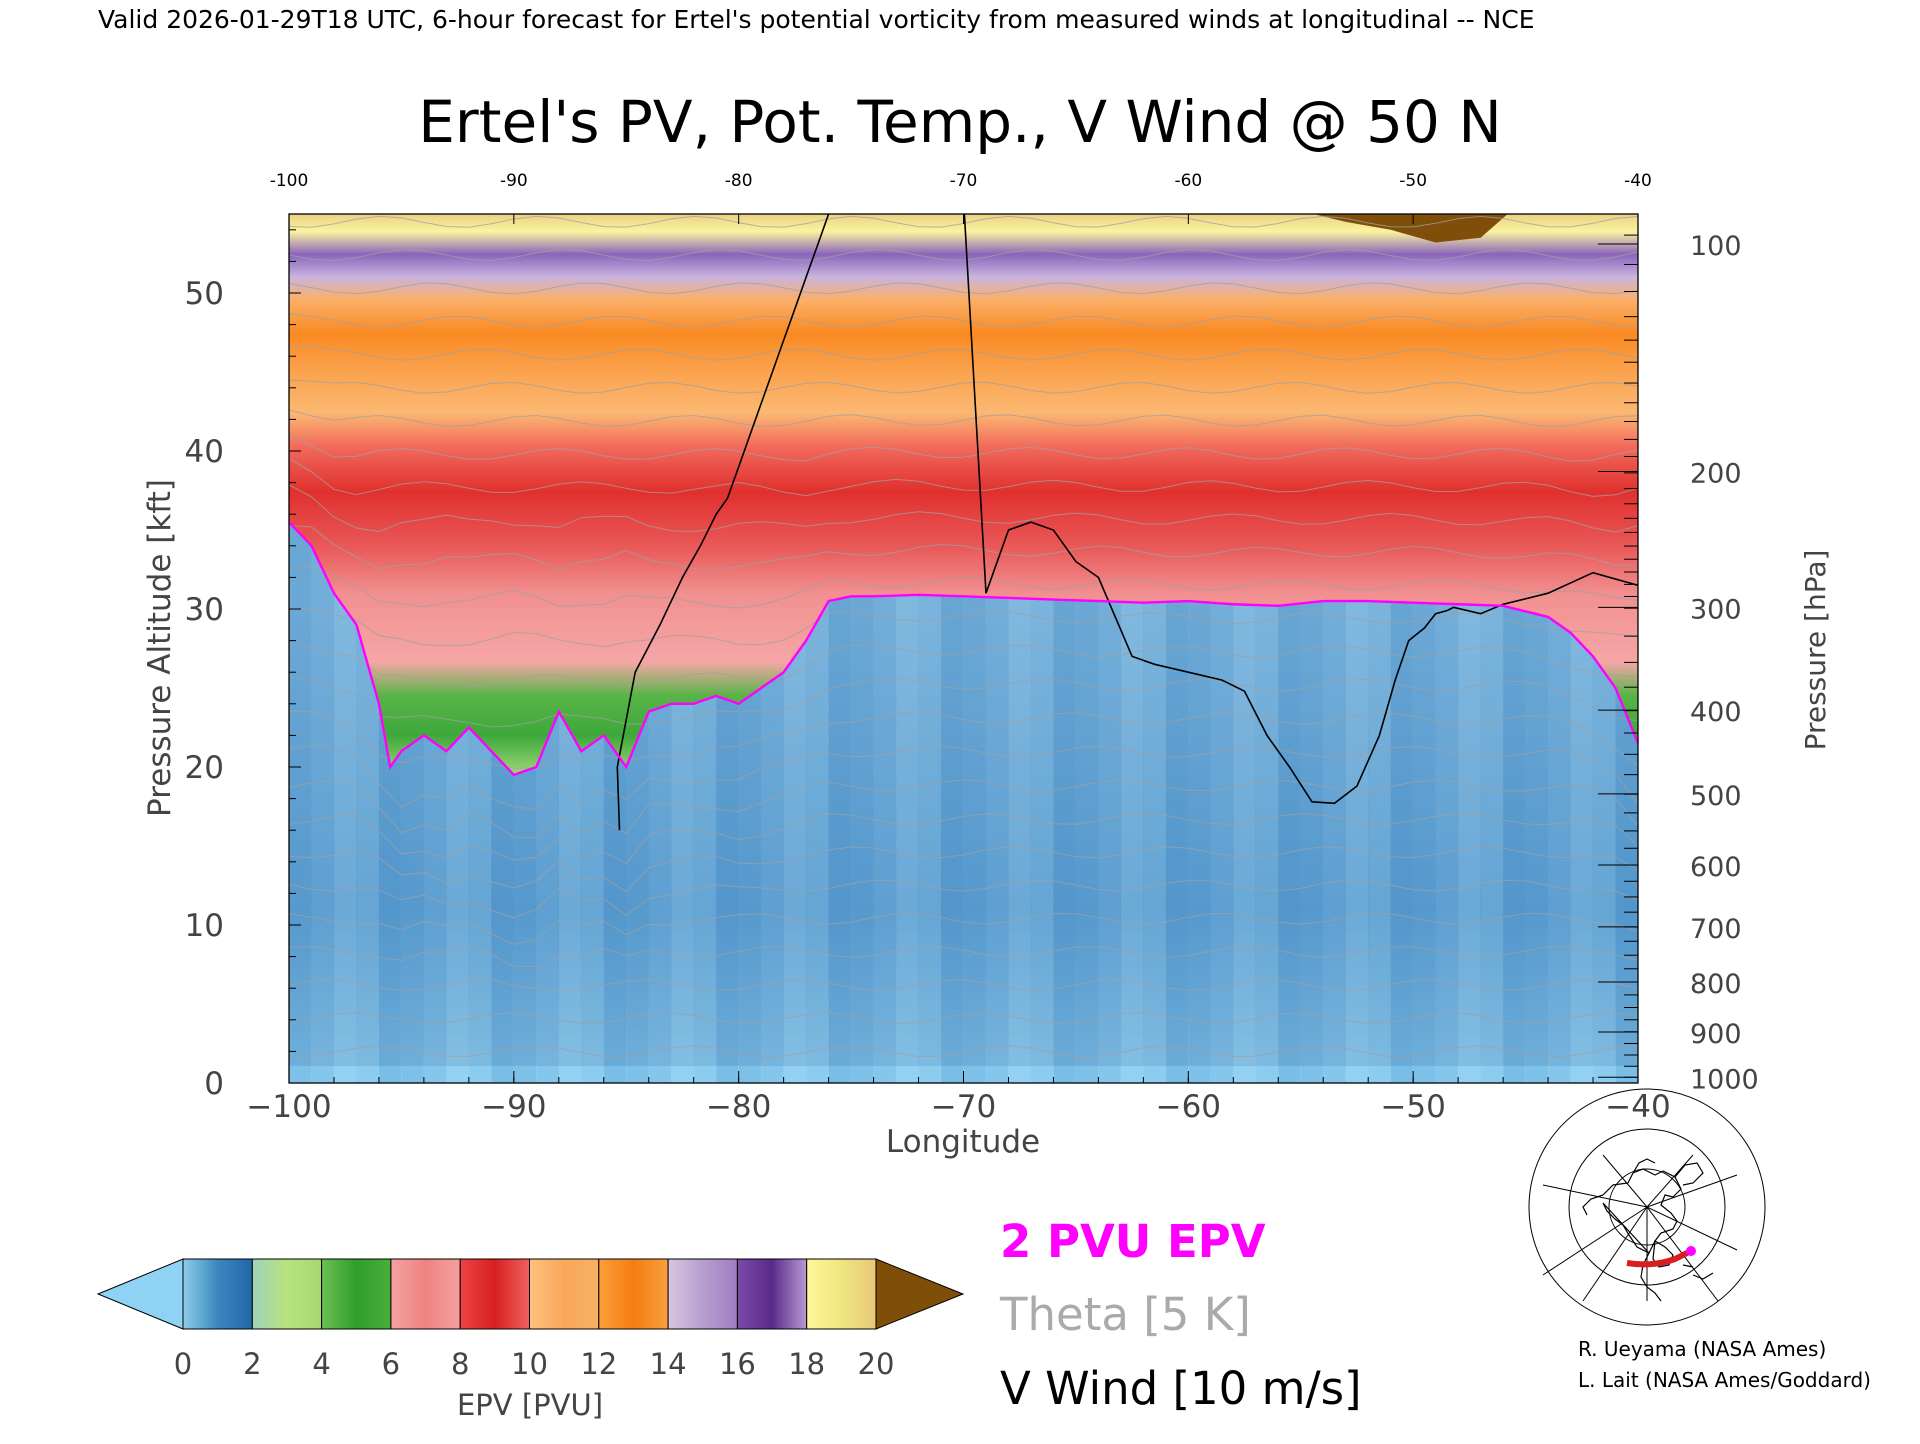 Image resolution: width=1920 pixels, height=1444 pixels. Describe the element at coordinates (183, 1364) in the screenshot. I see `colorbar-tick-label: 0` at that location.